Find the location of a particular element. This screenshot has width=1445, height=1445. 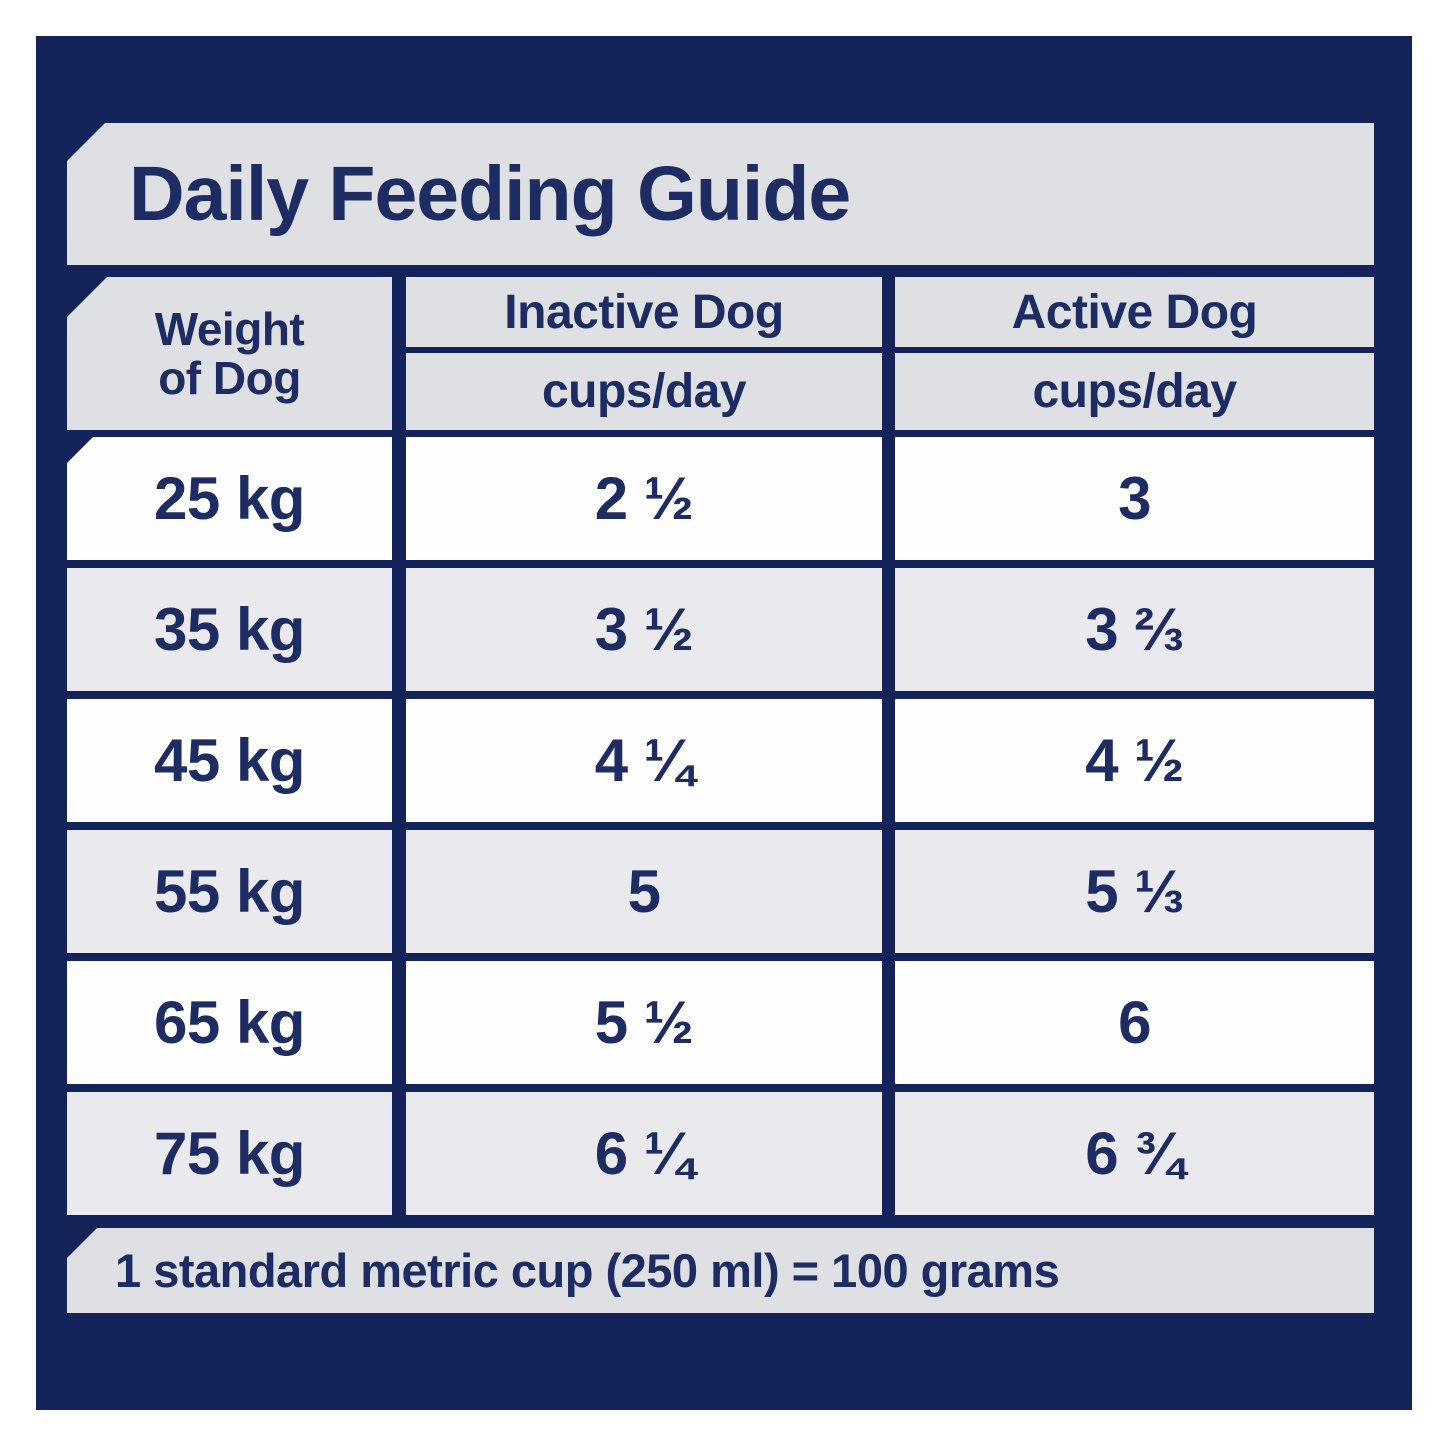

weight-cell: 35 kg is located at coordinates (229, 629).